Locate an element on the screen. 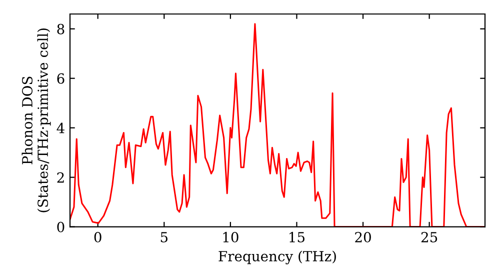 This screenshot has width=500, height=280. x-axis-title: Frequency (THz) is located at coordinates (277, 257).